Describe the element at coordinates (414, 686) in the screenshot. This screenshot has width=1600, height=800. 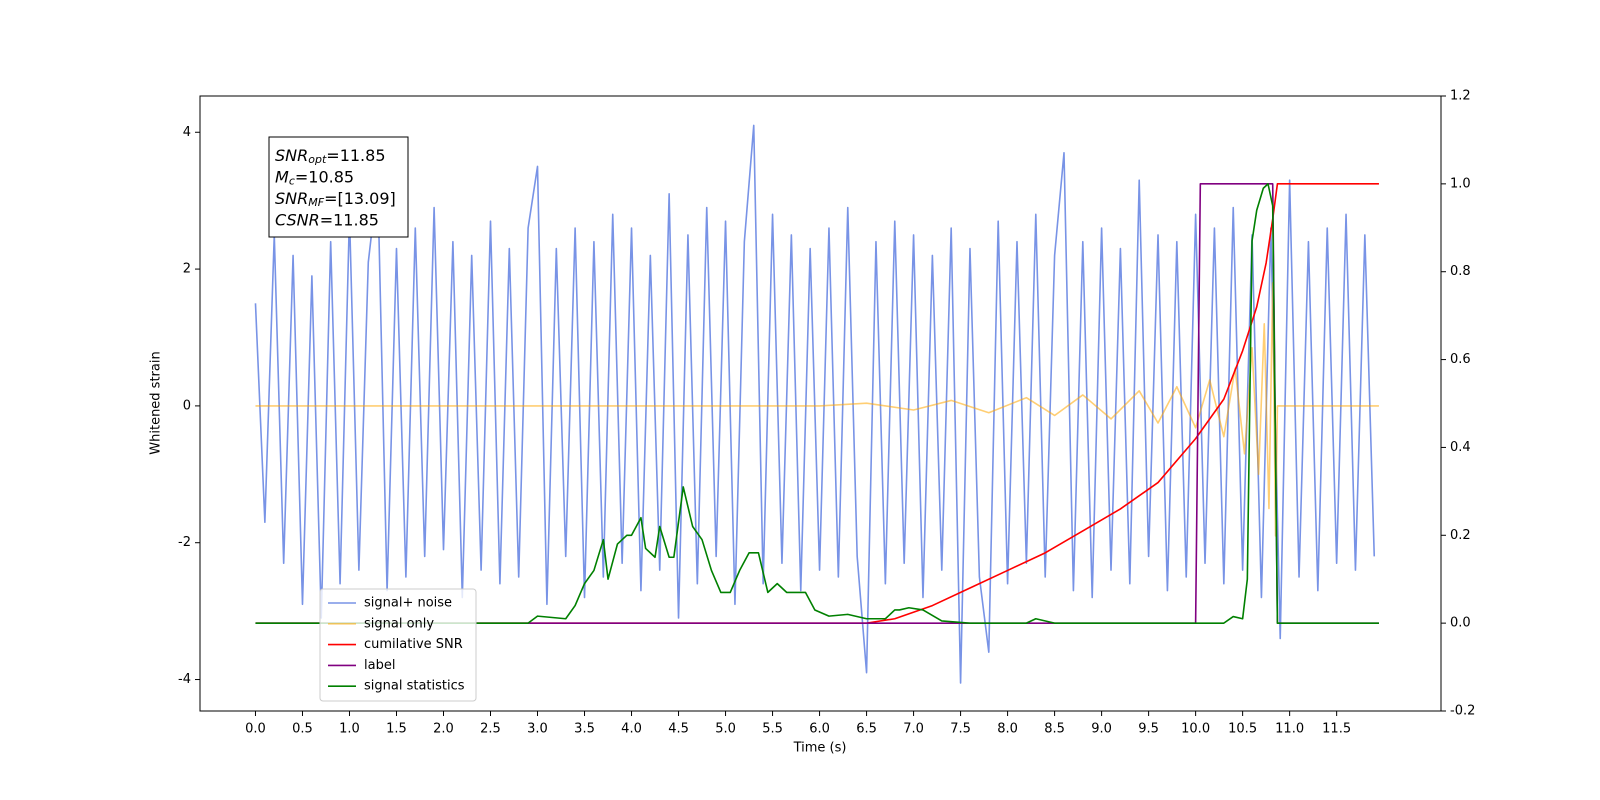
I see `legend-label: signal statistics` at that location.